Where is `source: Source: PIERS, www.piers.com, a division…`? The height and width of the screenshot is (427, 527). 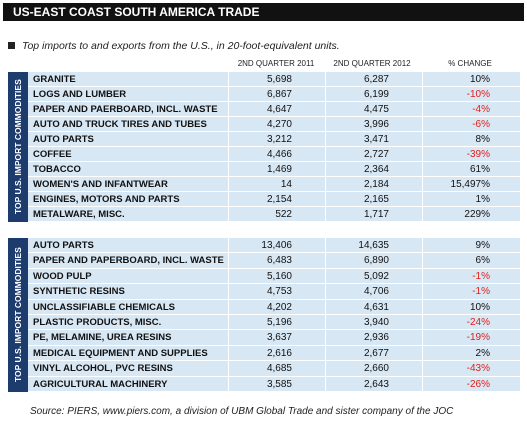
source: Source: PIERS, www.piers.com, a division… is located at coordinates (242, 411).